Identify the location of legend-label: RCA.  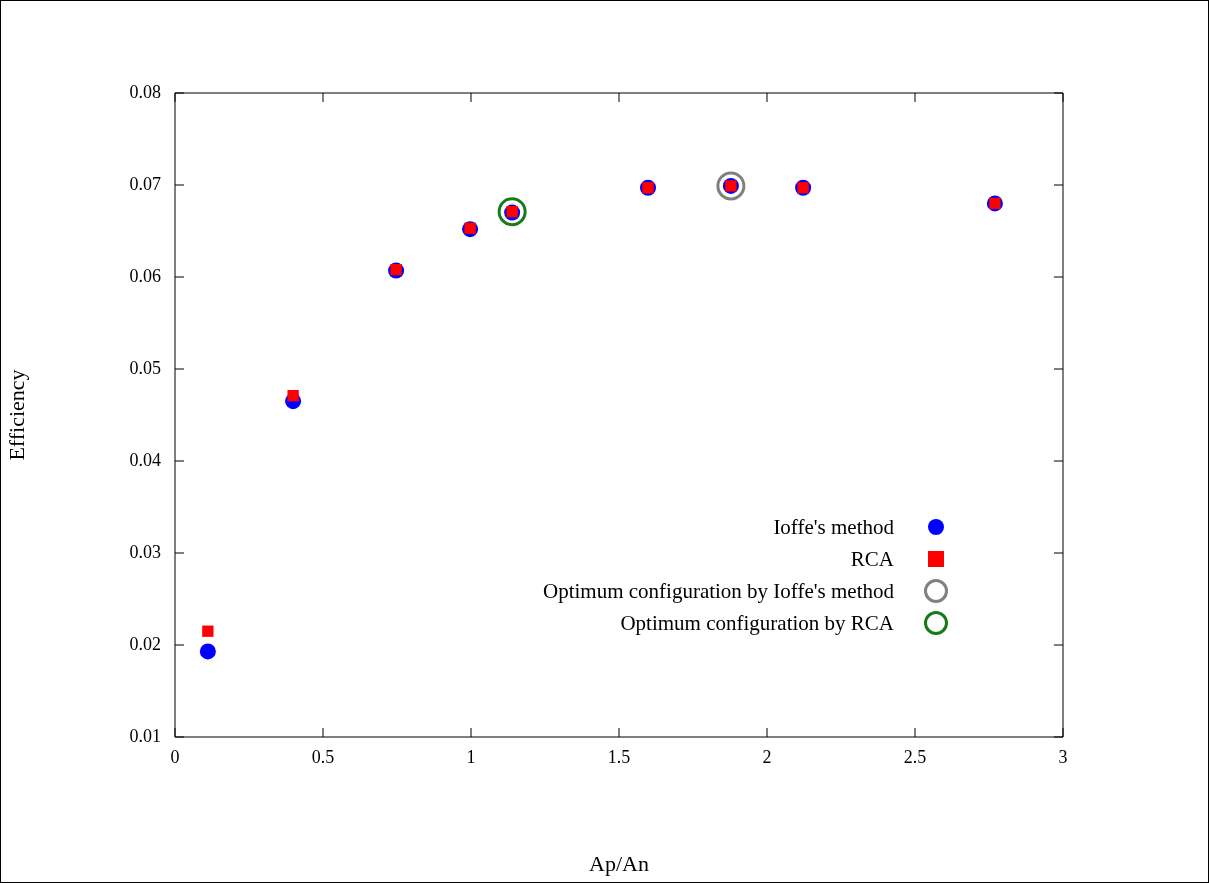
(872, 559).